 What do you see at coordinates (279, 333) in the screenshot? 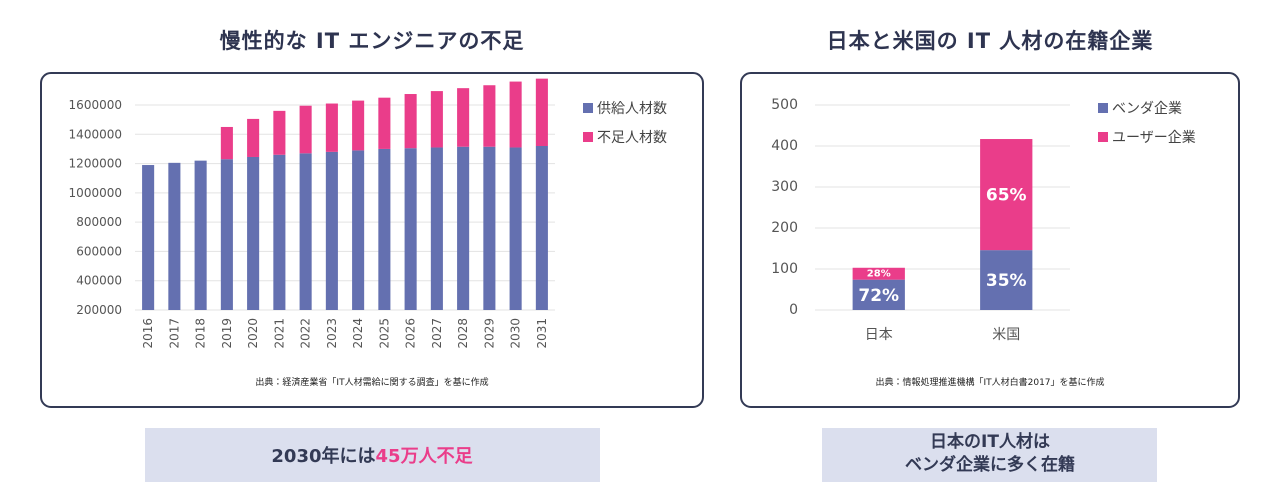
I see `x-tick-label: 2021` at bounding box center [279, 333].